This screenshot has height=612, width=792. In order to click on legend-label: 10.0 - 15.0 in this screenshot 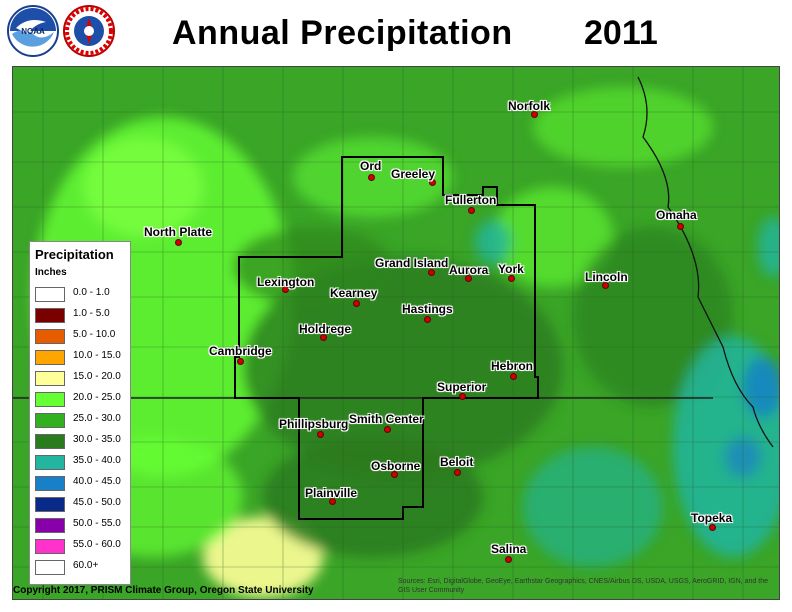, I will do `click(97, 355)`.